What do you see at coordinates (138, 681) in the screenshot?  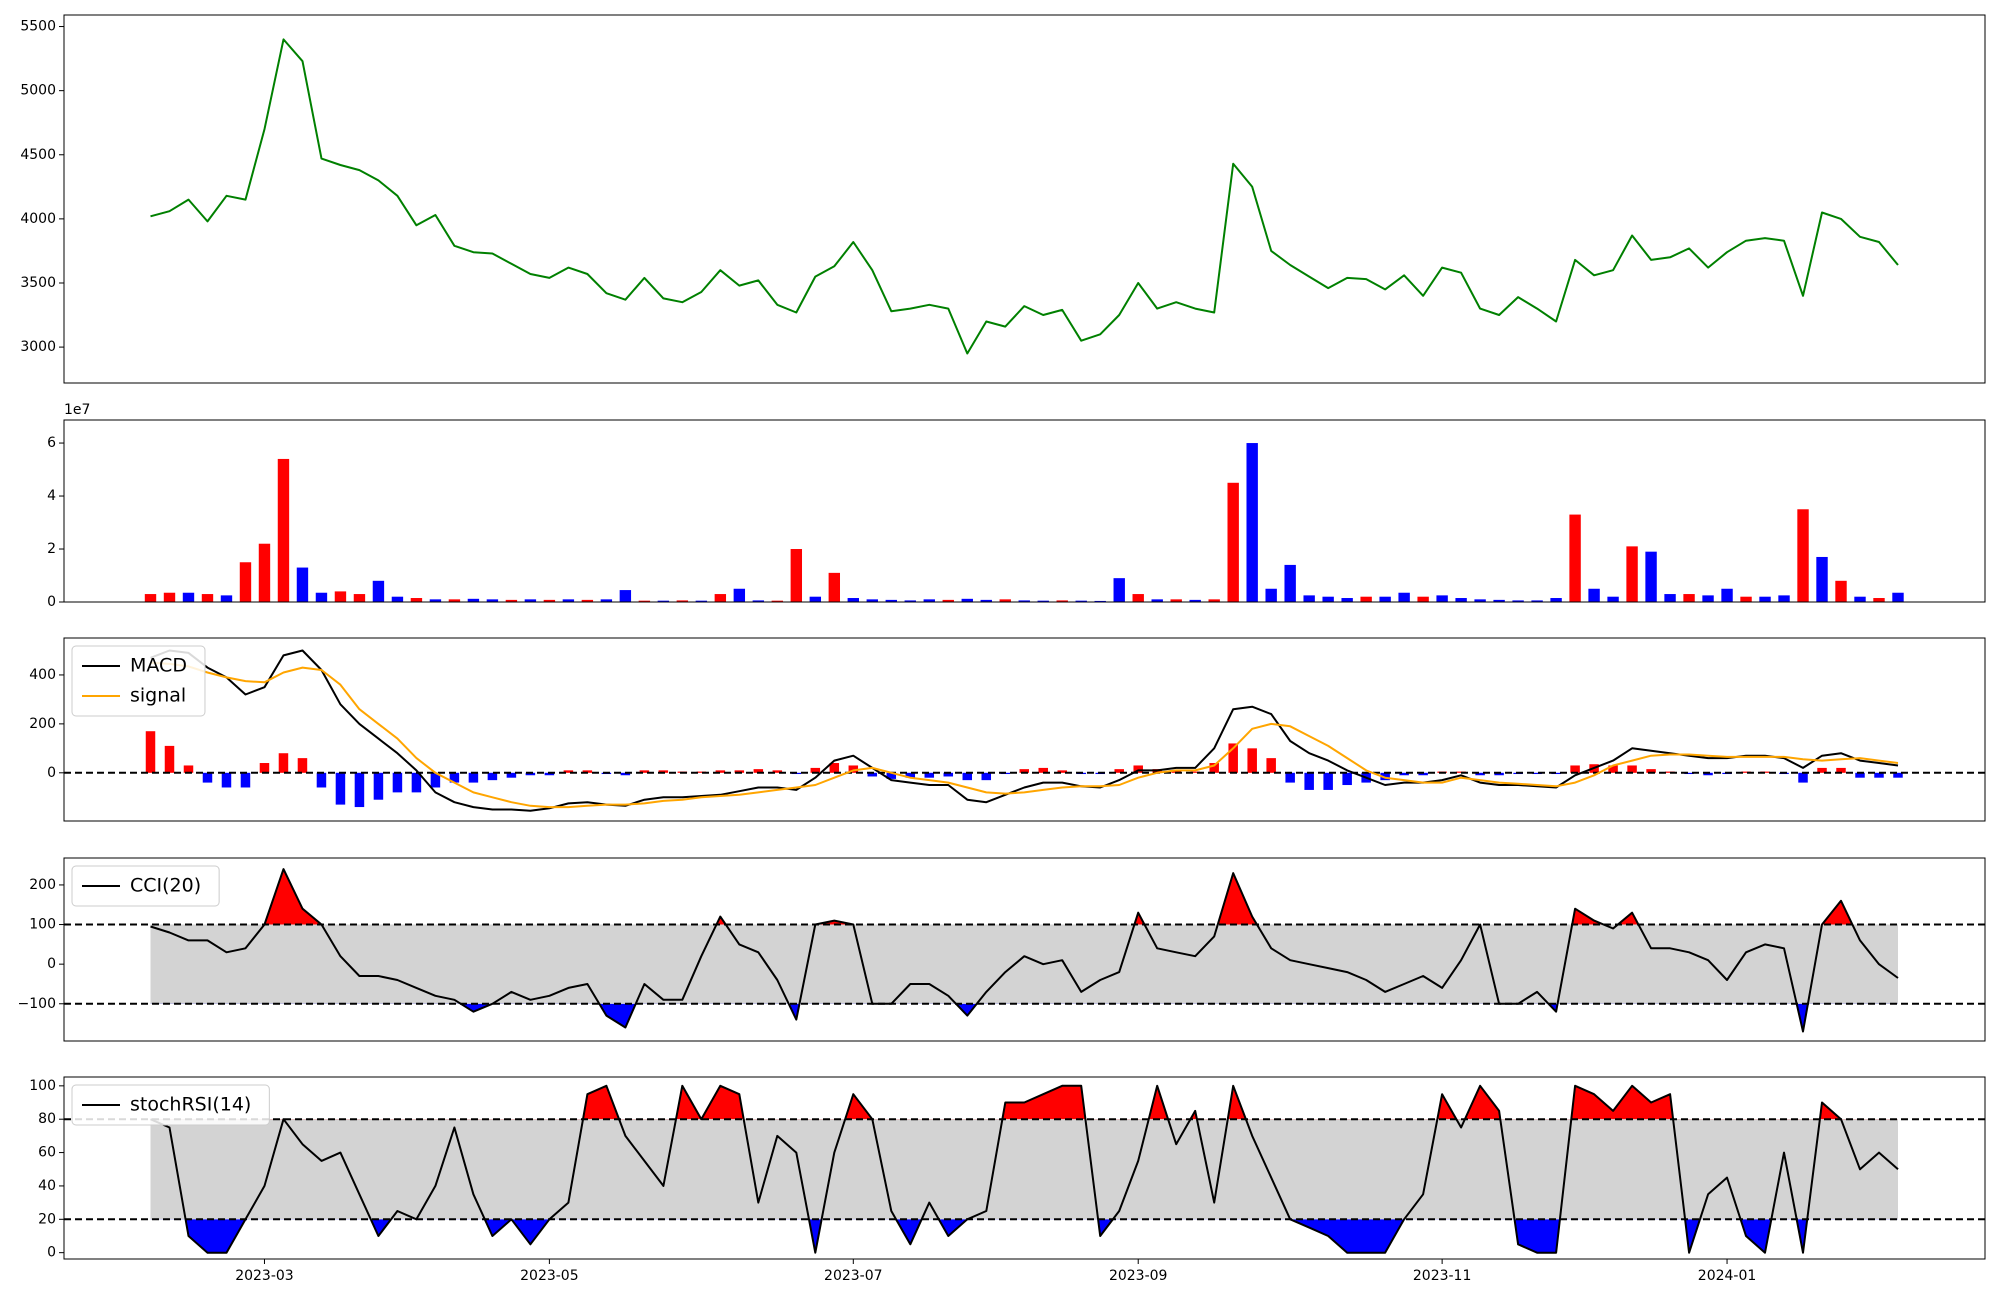 I see `legend: MACD signal` at bounding box center [138, 681].